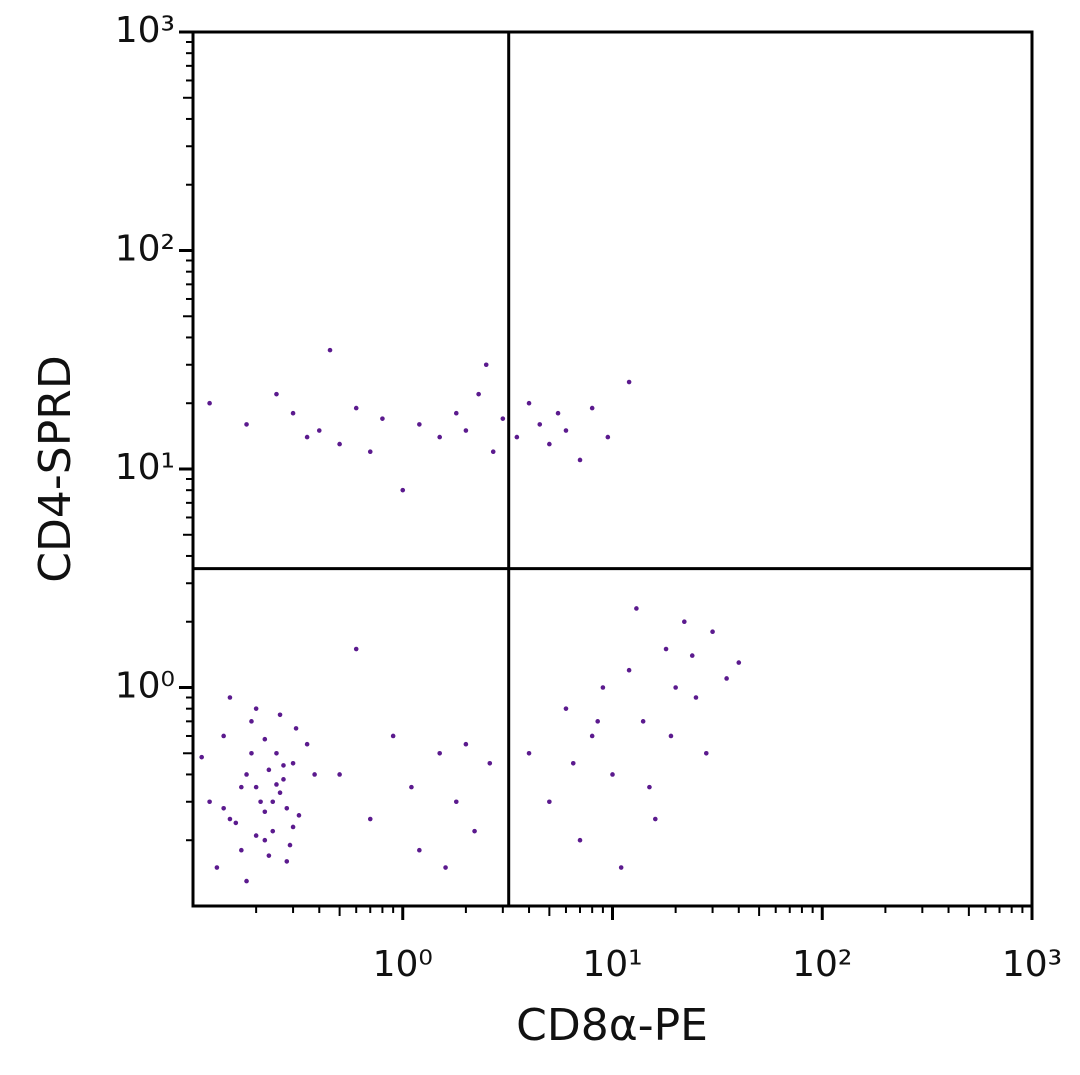 The width and height of the screenshot is (1080, 1075). What do you see at coordinates (55, 468) in the screenshot?
I see `y-axis-label: CD4-SPRD` at bounding box center [55, 468].